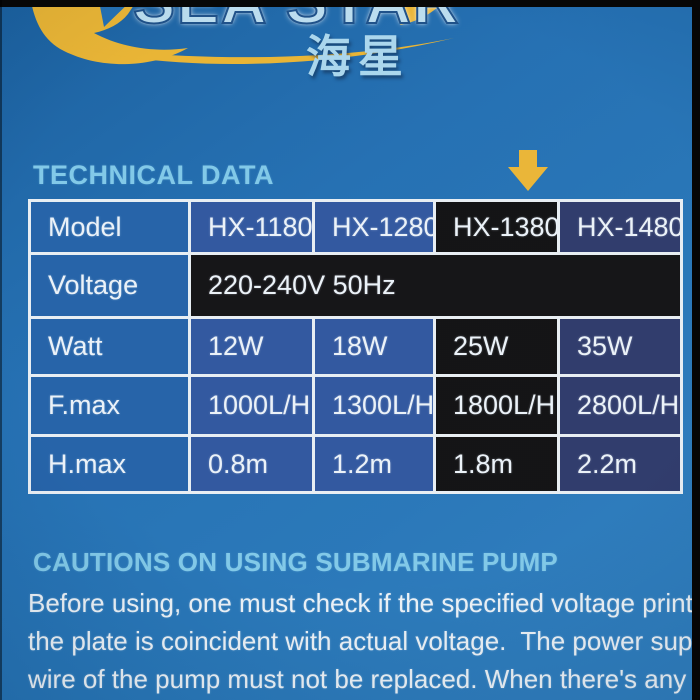 Image resolution: width=700 pixels, height=700 pixels. What do you see at coordinates (153, 175) in the screenshot?
I see `technical-data-heading: TECHNICAL DATA` at bounding box center [153, 175].